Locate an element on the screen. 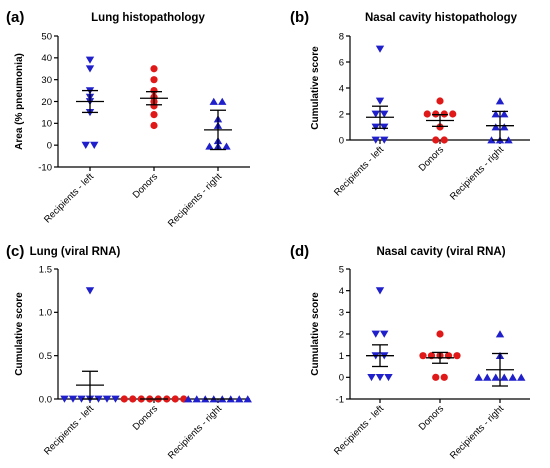  panel-letter: (c) is located at coordinates (15, 251).